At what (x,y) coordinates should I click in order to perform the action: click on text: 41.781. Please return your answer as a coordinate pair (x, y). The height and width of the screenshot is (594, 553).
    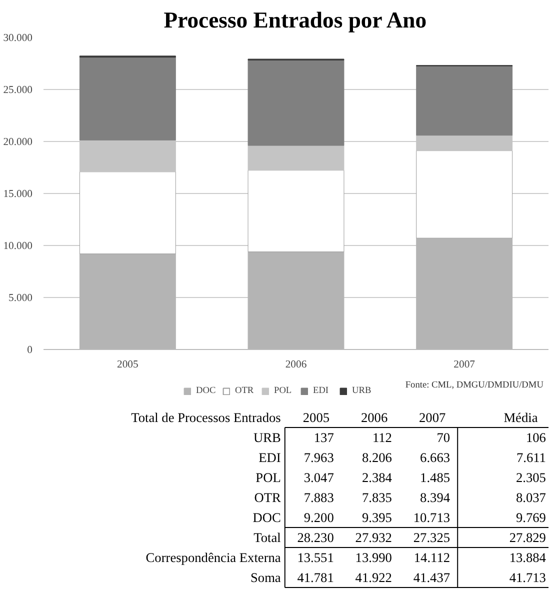
    Looking at the image, I should click on (315, 577).